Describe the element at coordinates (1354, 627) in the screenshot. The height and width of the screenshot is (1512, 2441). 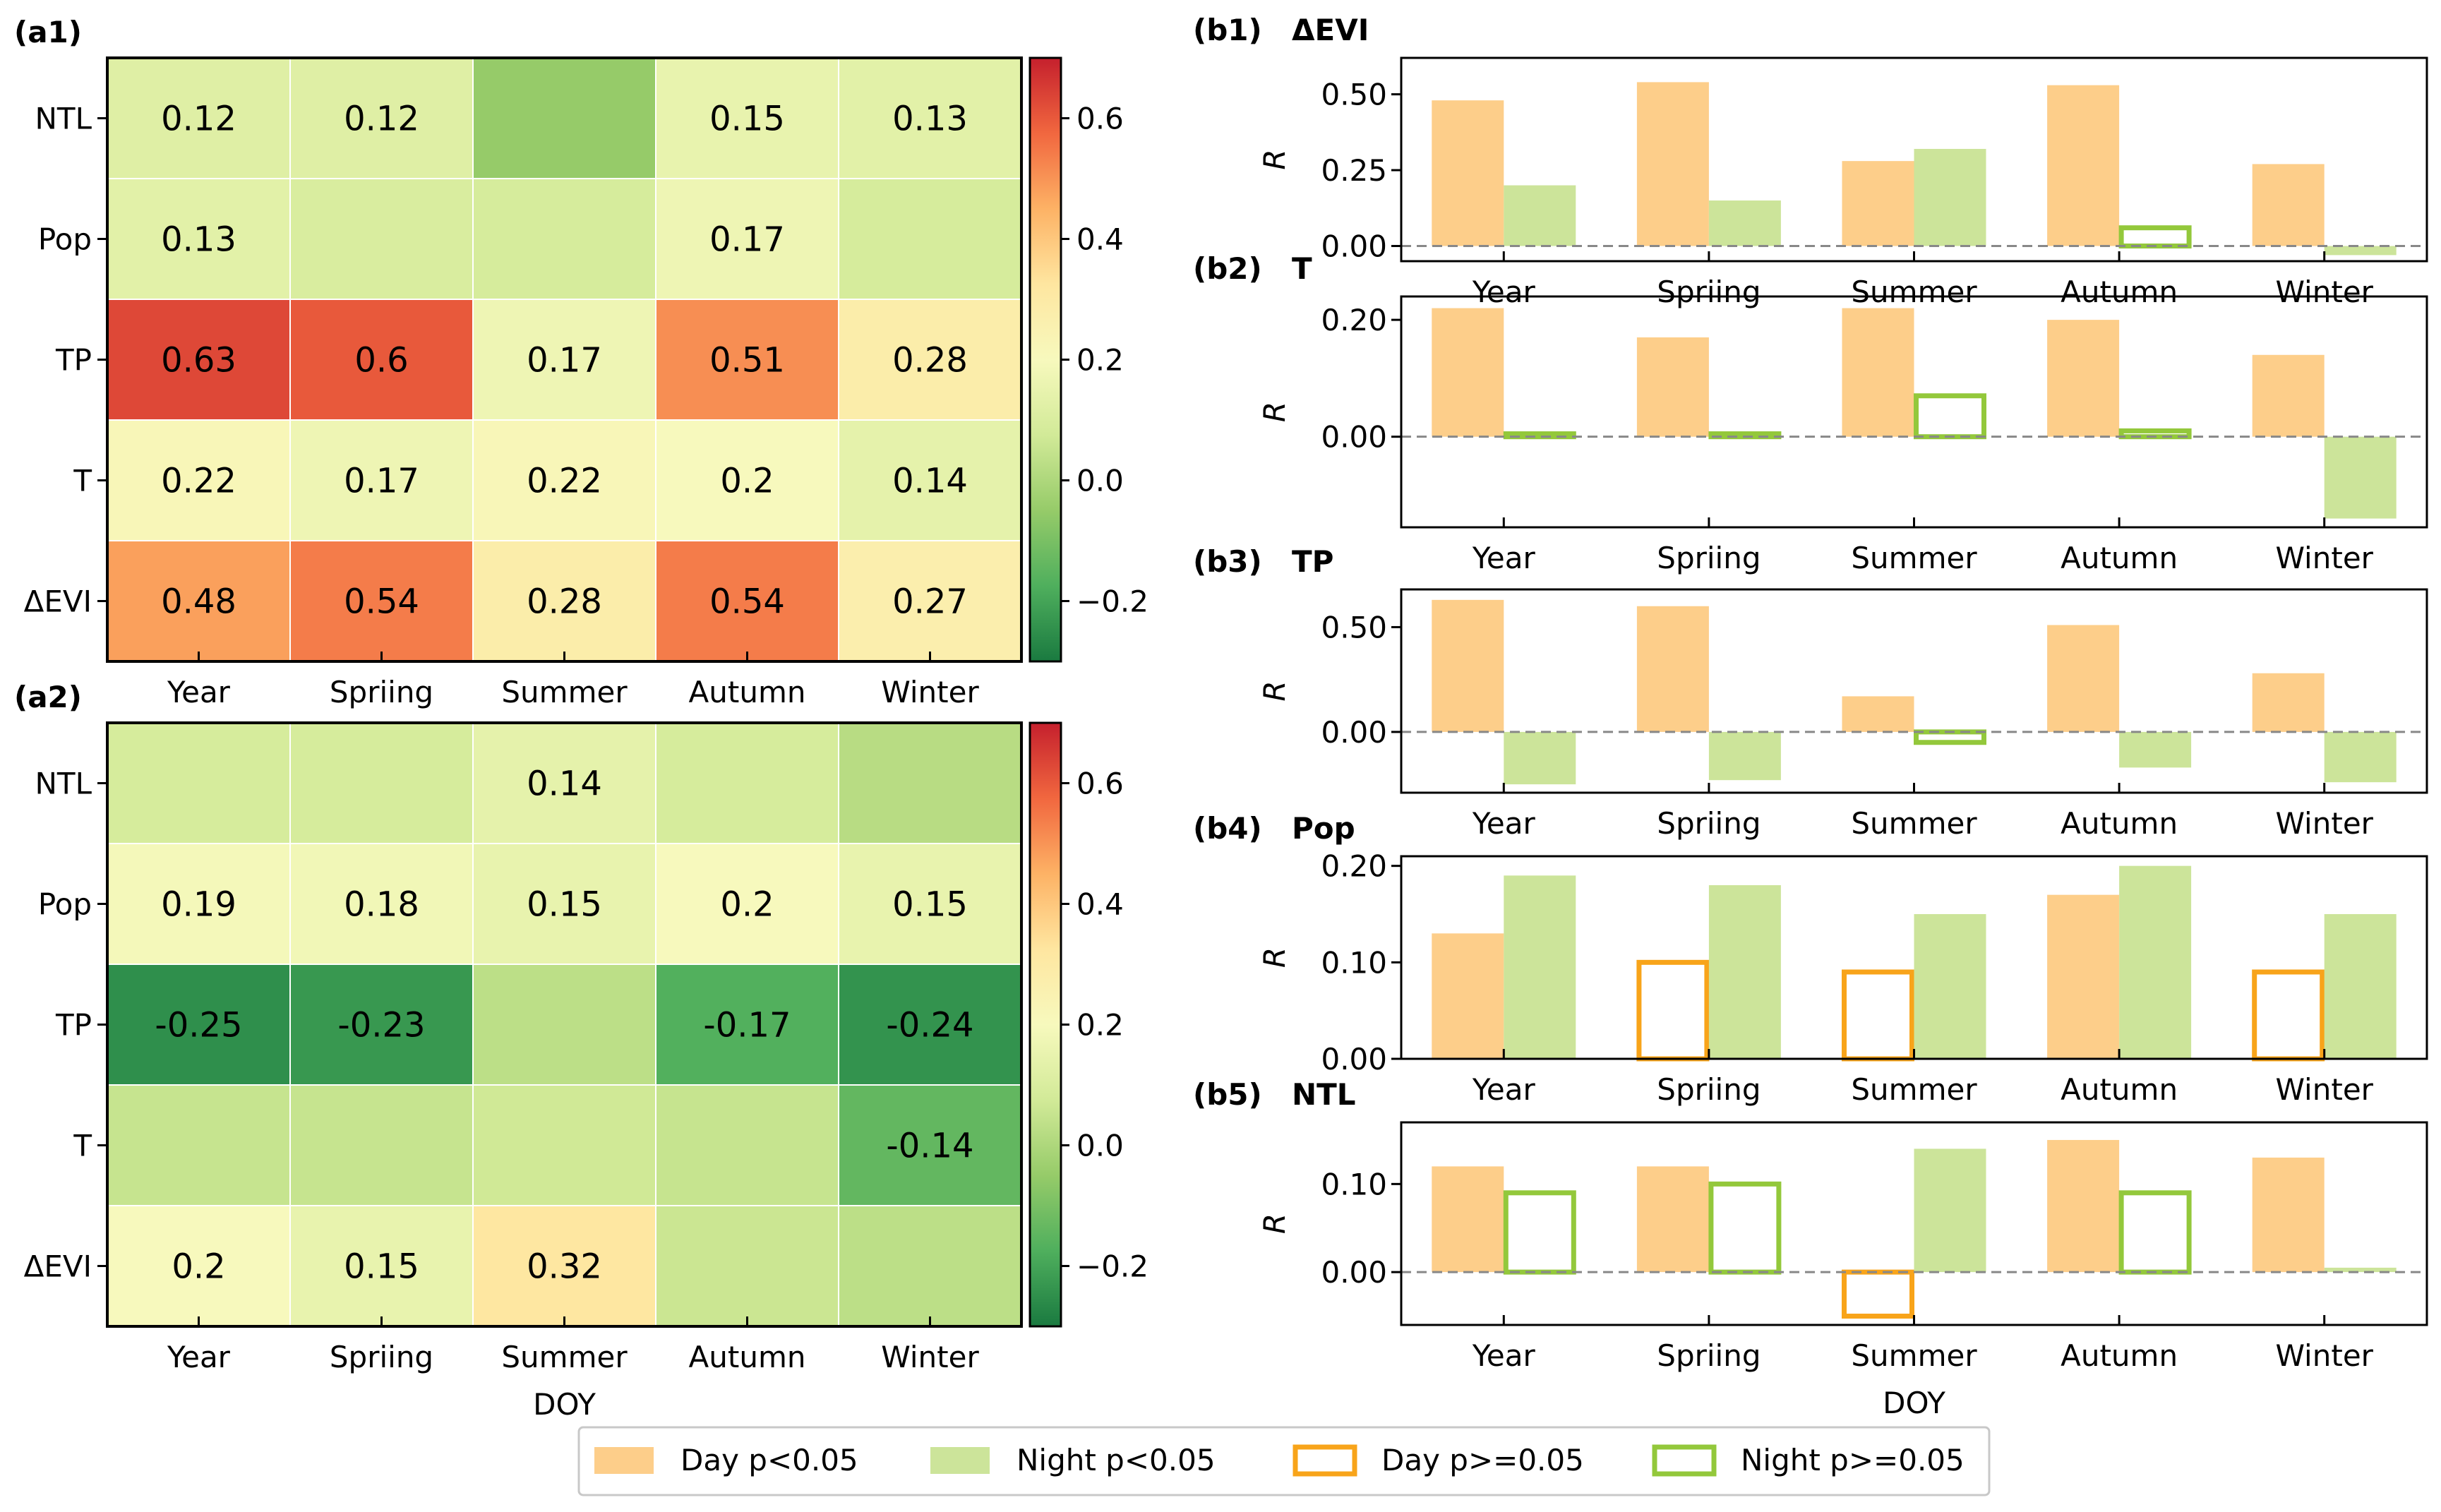
I see `y-tick-label: 0.50` at that location.